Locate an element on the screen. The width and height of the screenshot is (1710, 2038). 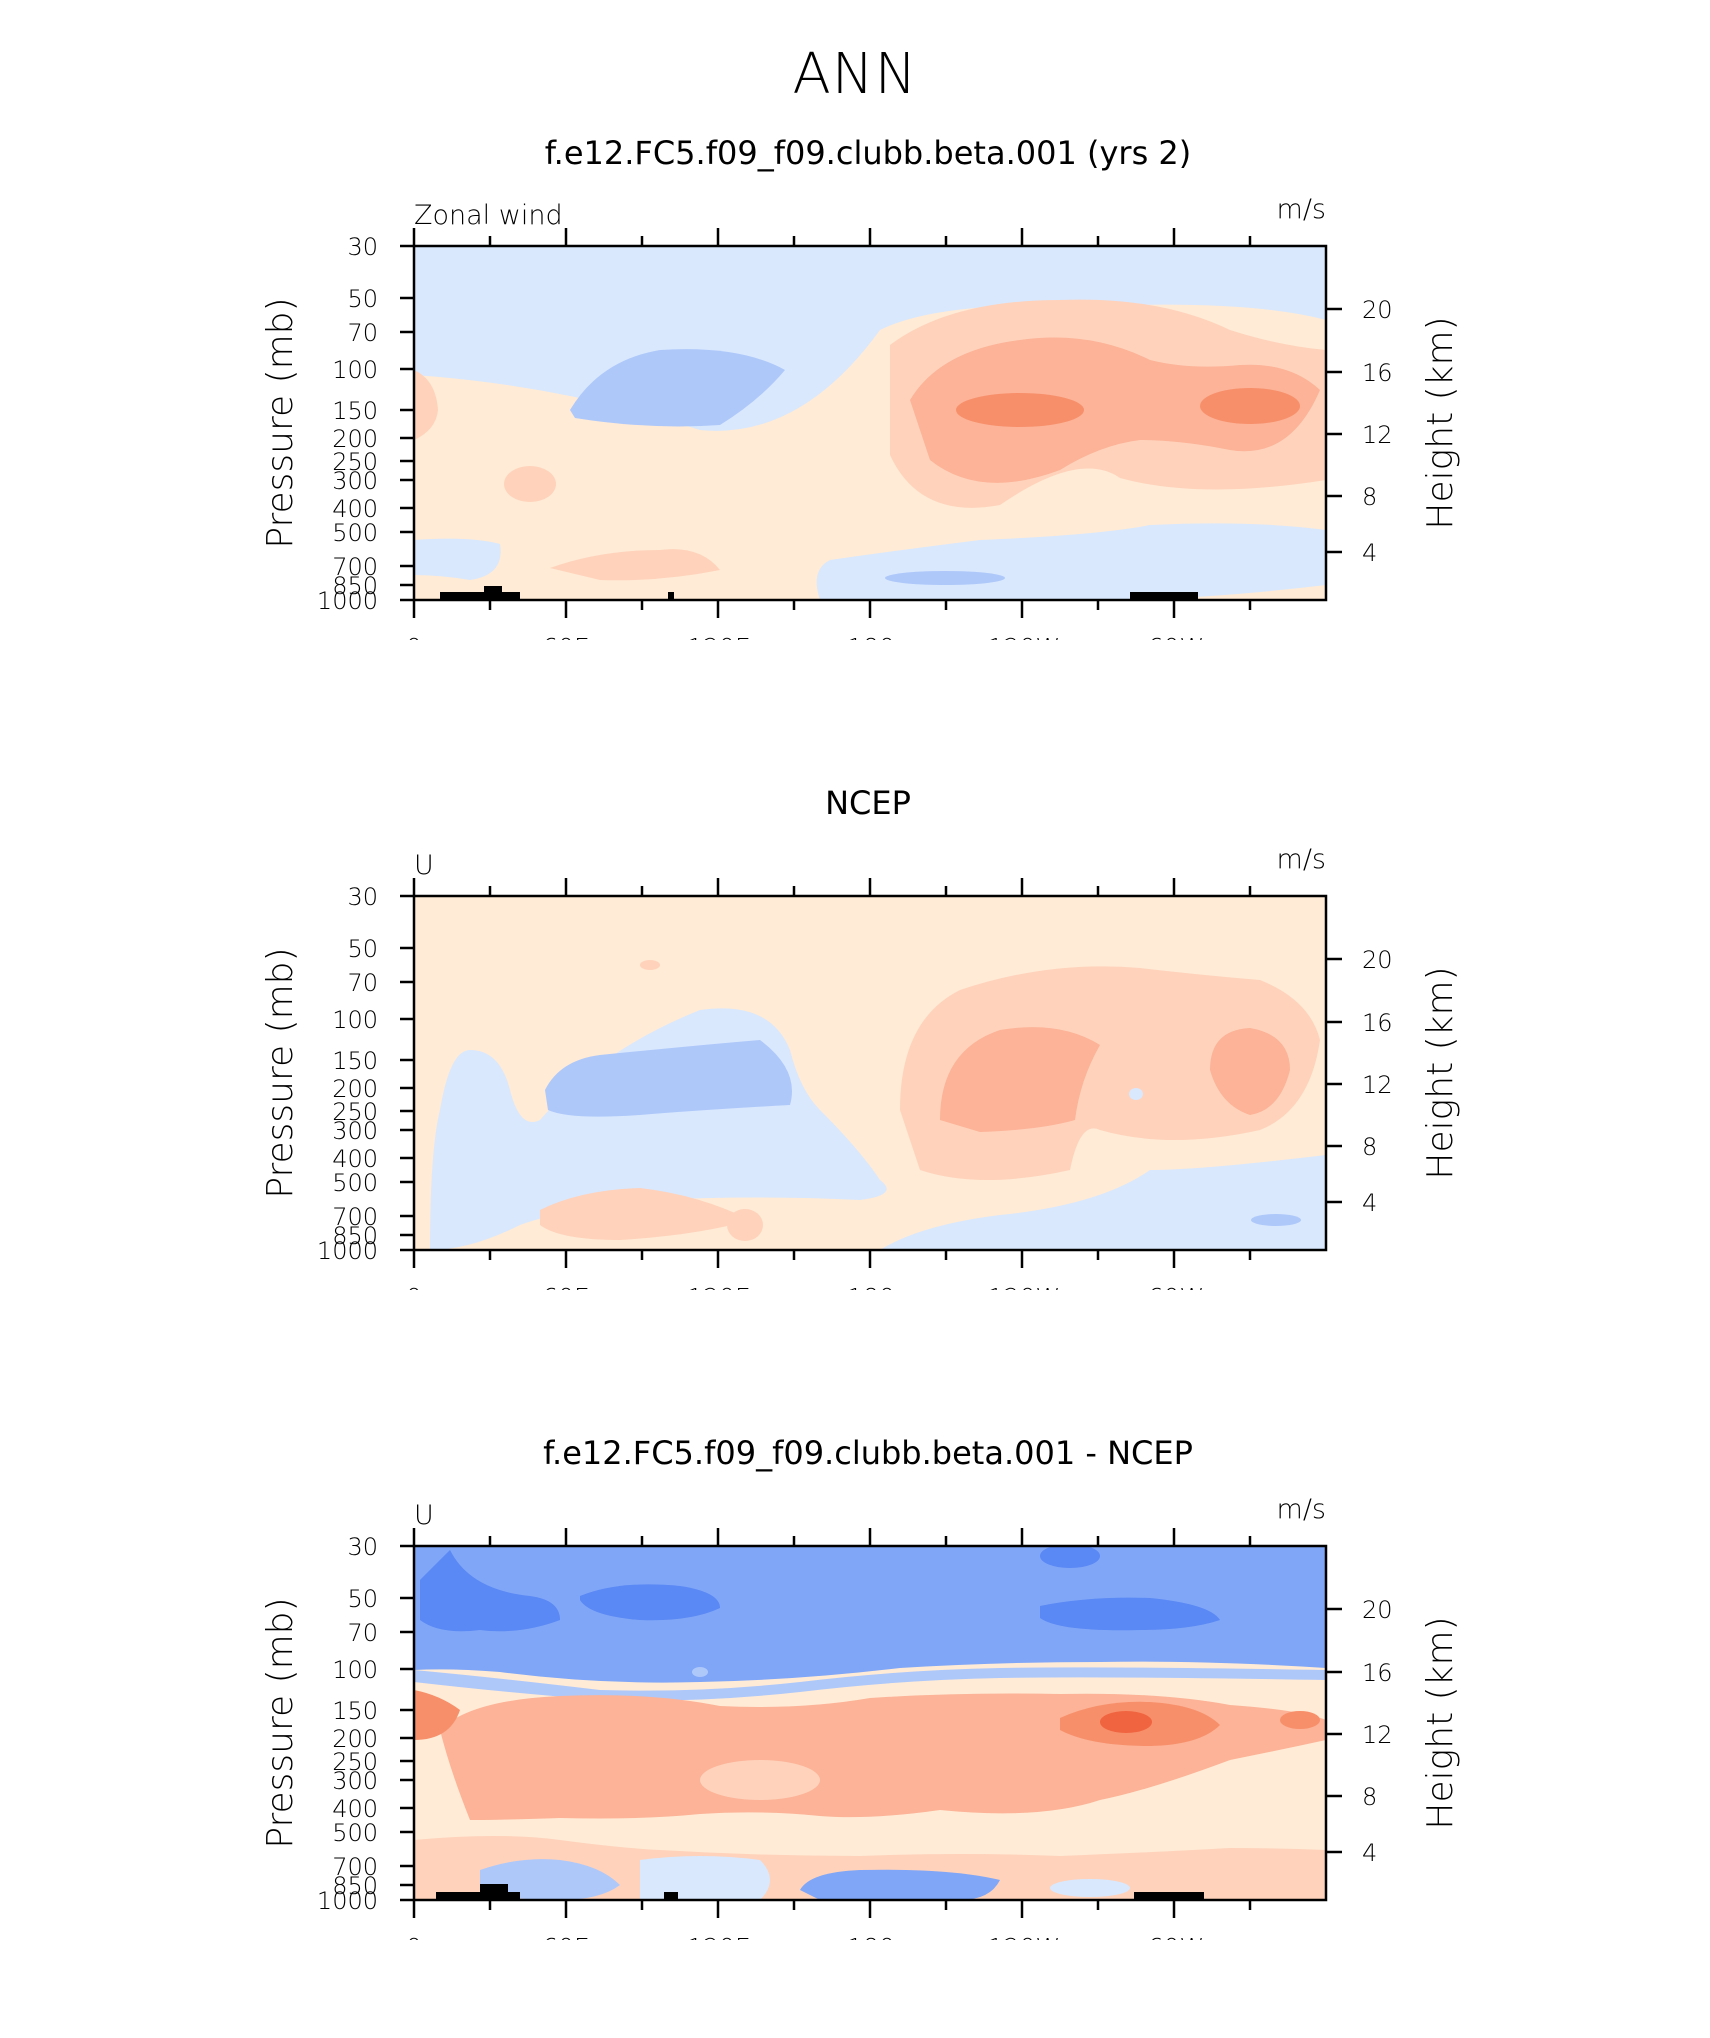
km-tick-label: 12 is located at coordinates (1377, 1735).